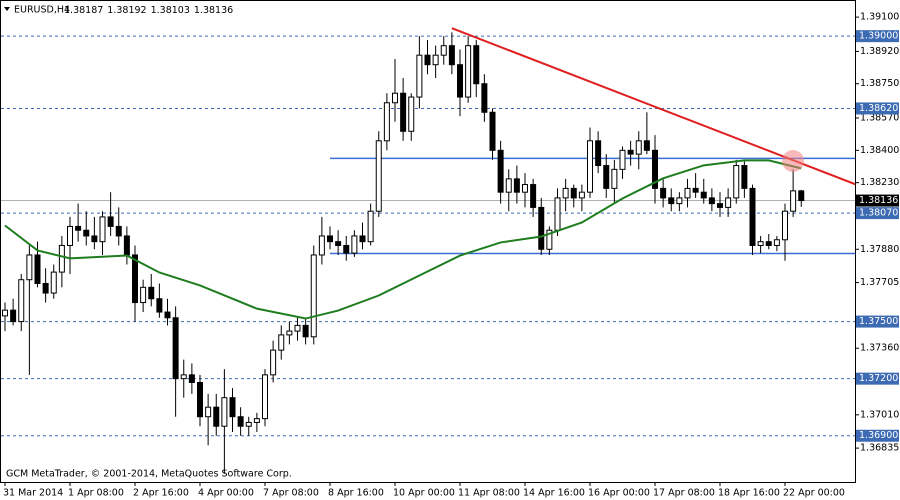 This screenshot has height=500, width=900. Describe the element at coordinates (226, 493) in the screenshot. I see `x-tick-label: 4 Apr 00:00` at that location.